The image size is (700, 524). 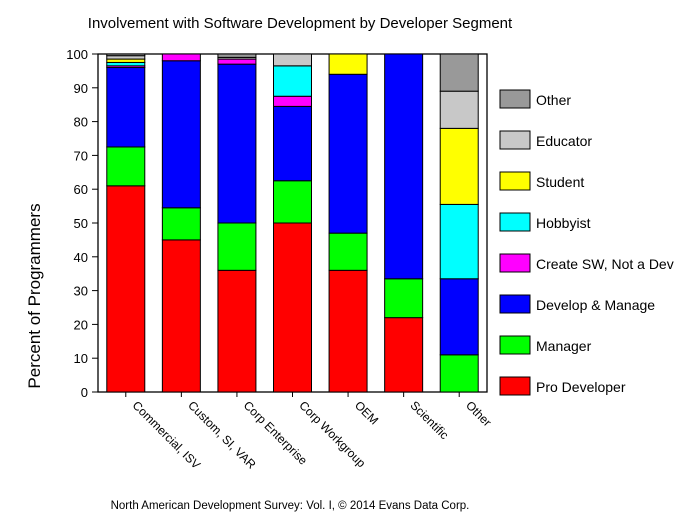 What do you see at coordinates (430, 420) in the screenshot?
I see `x-tick-label: Scientific` at bounding box center [430, 420].